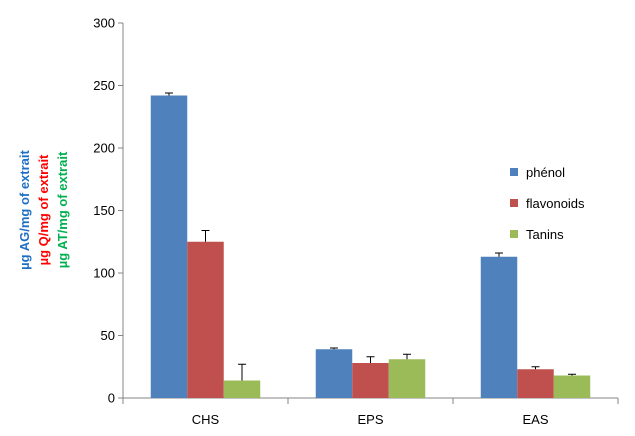 This screenshot has width=635, height=436. Describe the element at coordinates (111, 398) in the screenshot. I see `y-tick-label: 0` at that location.